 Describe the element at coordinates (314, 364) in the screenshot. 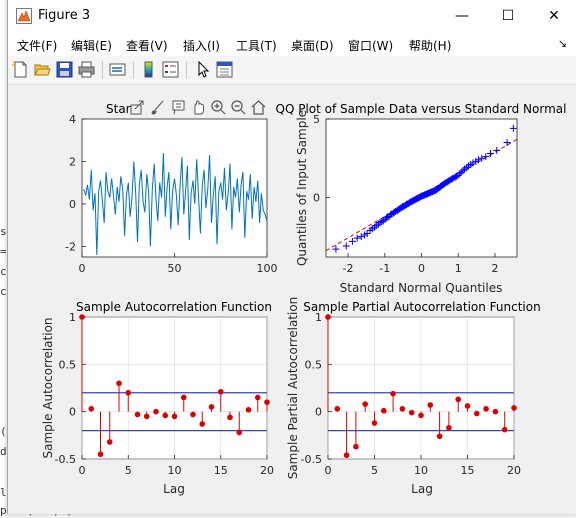

I see `y-tick-label: 0.5` at that location.